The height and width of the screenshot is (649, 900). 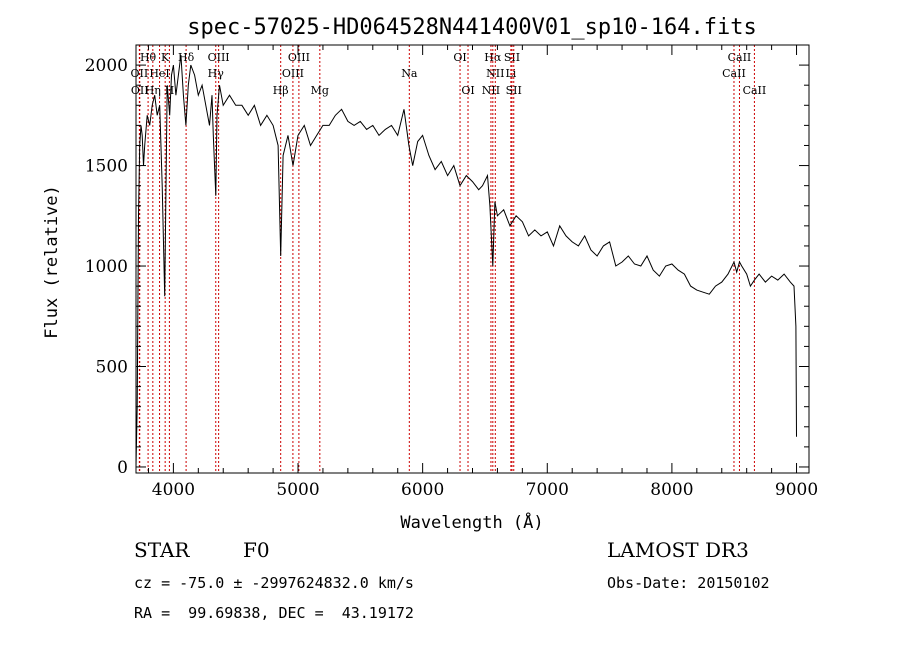 What do you see at coordinates (688, 583) in the screenshot?
I see `obs-date: Obs-Date: 20150102` at bounding box center [688, 583].